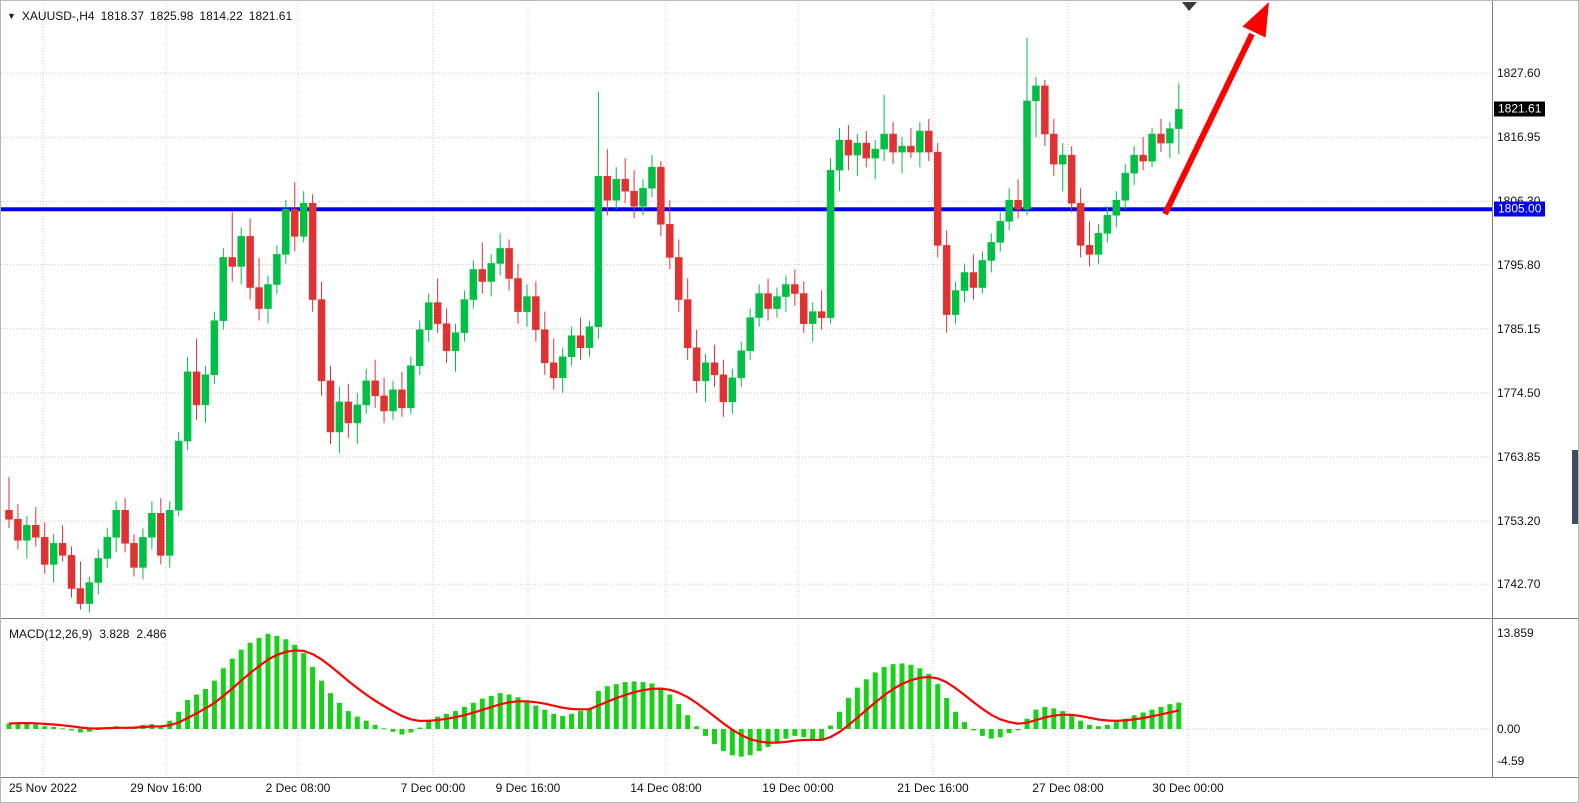  I want to click on time-axis-label: 21 Dec 16:00, so click(933, 788).